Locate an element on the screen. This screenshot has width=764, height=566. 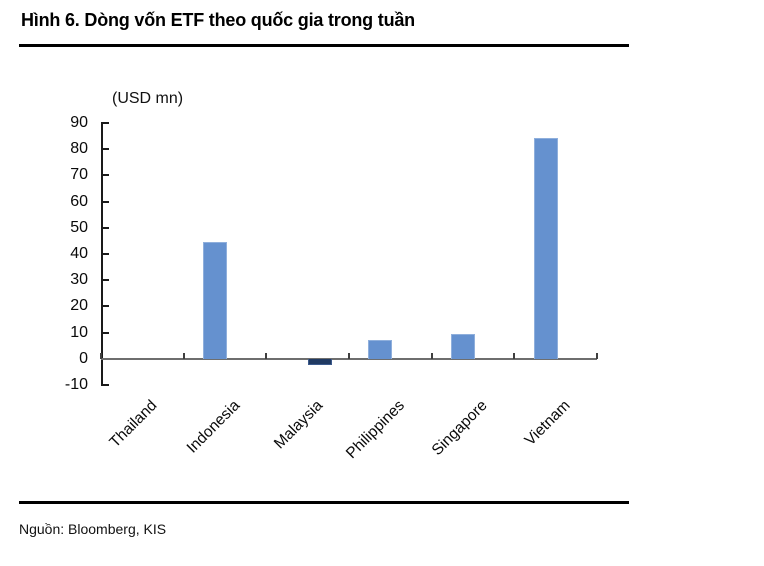
bar-philippines is located at coordinates (380, 349).